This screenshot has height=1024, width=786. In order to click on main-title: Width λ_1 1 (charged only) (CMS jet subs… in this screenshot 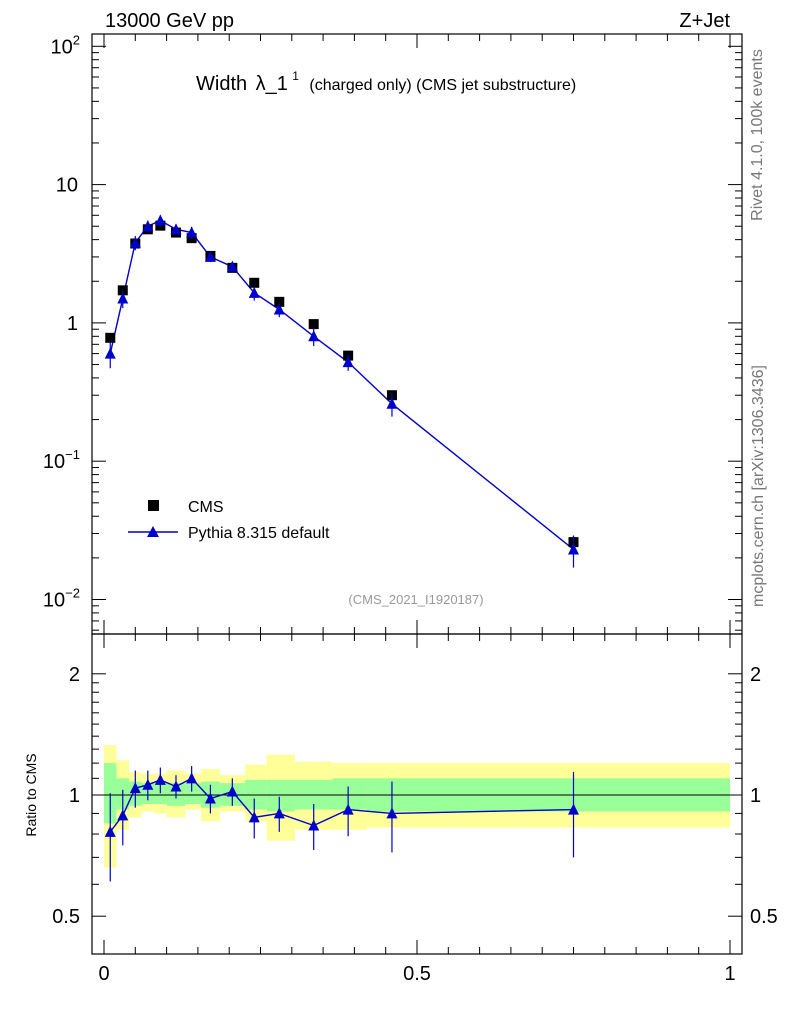, I will do `click(386, 81)`.